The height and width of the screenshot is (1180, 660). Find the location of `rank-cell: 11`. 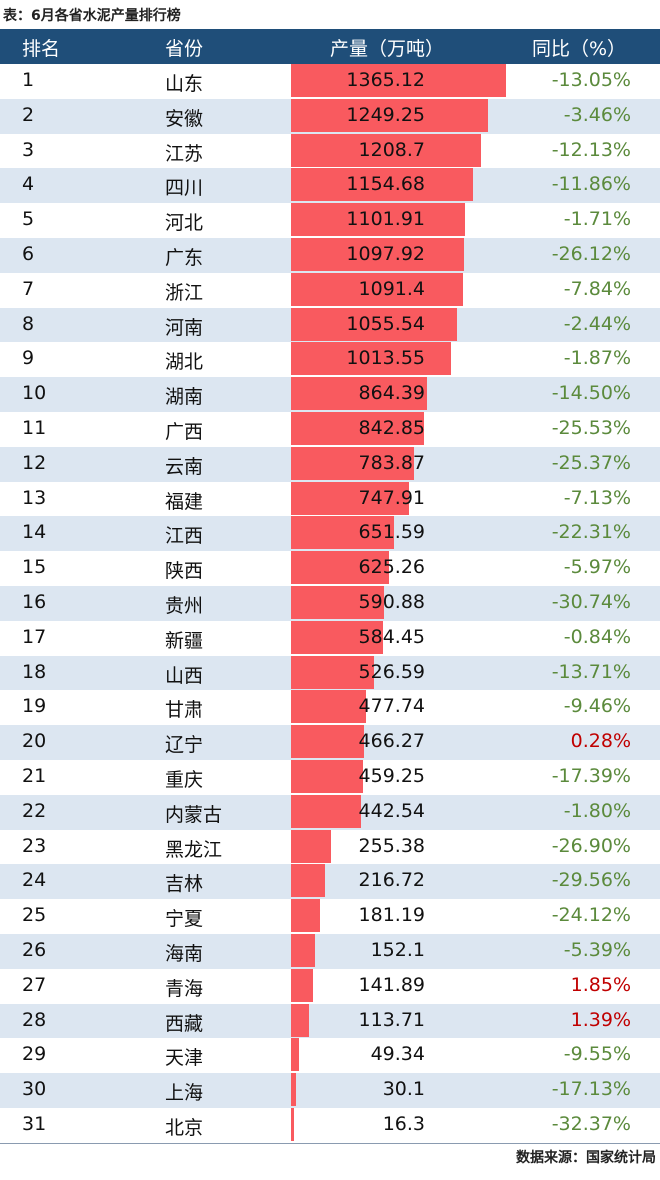

rank-cell: 11 is located at coordinates (34, 427).